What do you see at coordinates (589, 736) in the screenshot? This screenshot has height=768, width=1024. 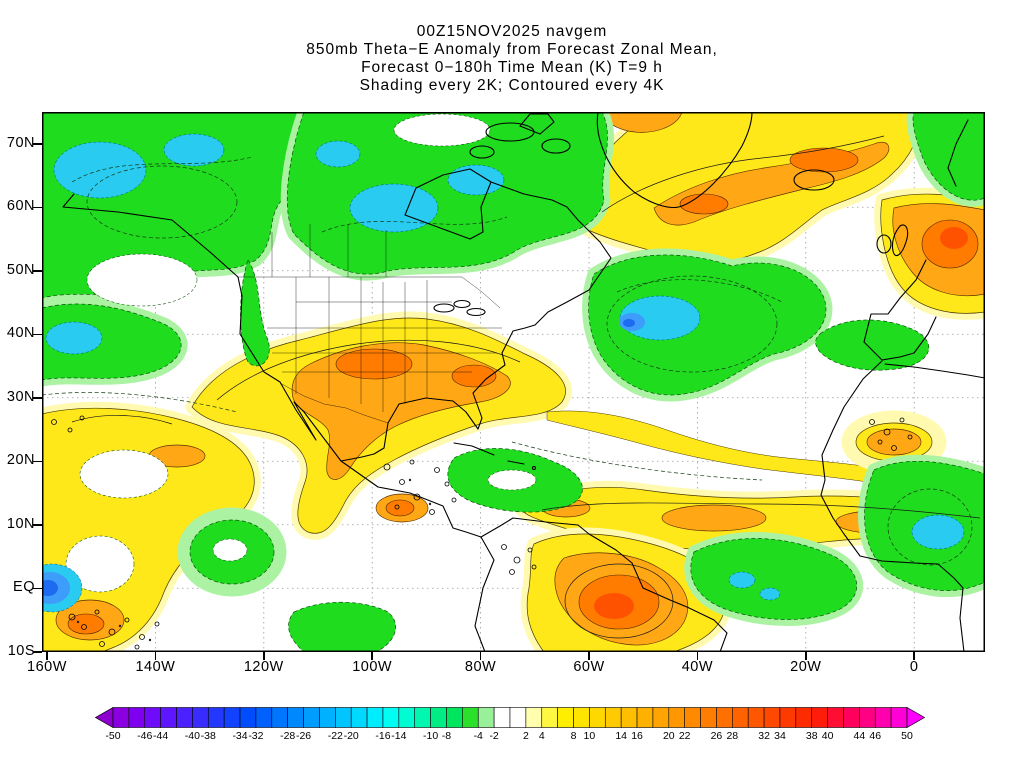 I see `colorbar-tick-label: 10` at bounding box center [589, 736].